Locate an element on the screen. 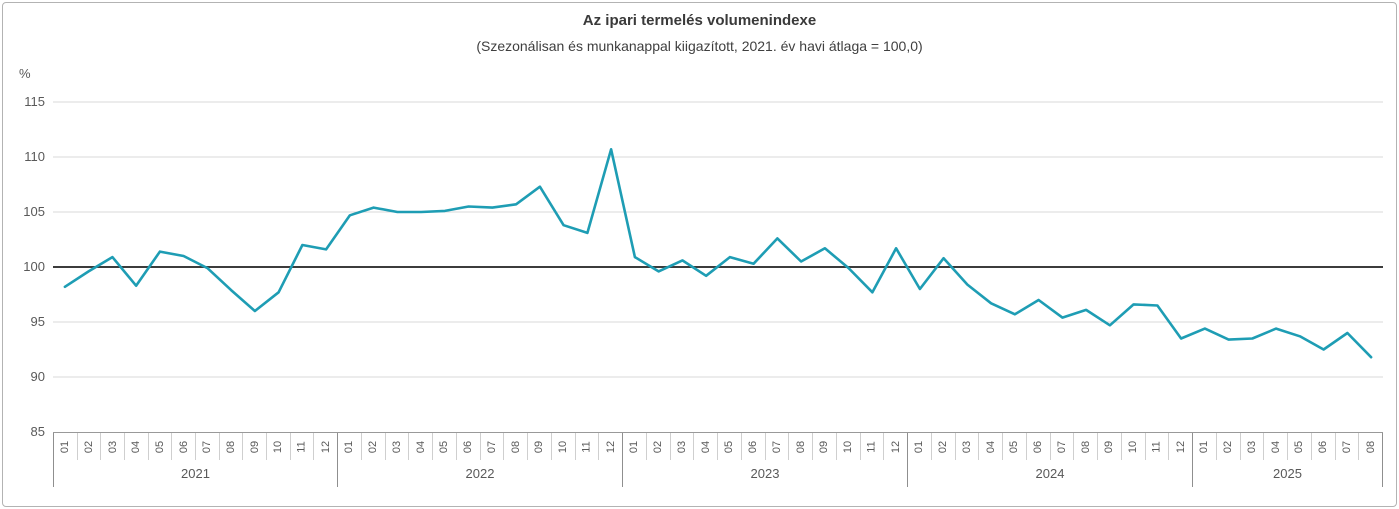  y-tick-label: 95 is located at coordinates (37, 321).